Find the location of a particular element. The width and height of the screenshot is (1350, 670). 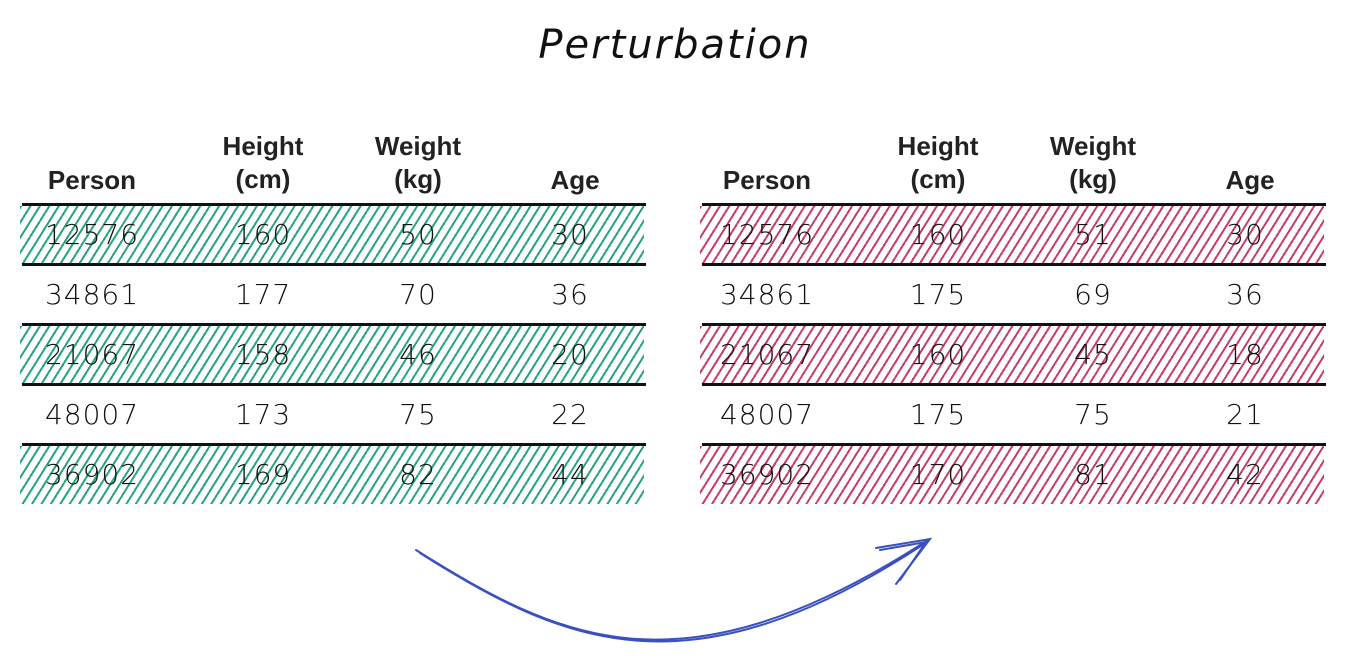

table-row: 34861 177 70 36 is located at coordinates (332, 295).